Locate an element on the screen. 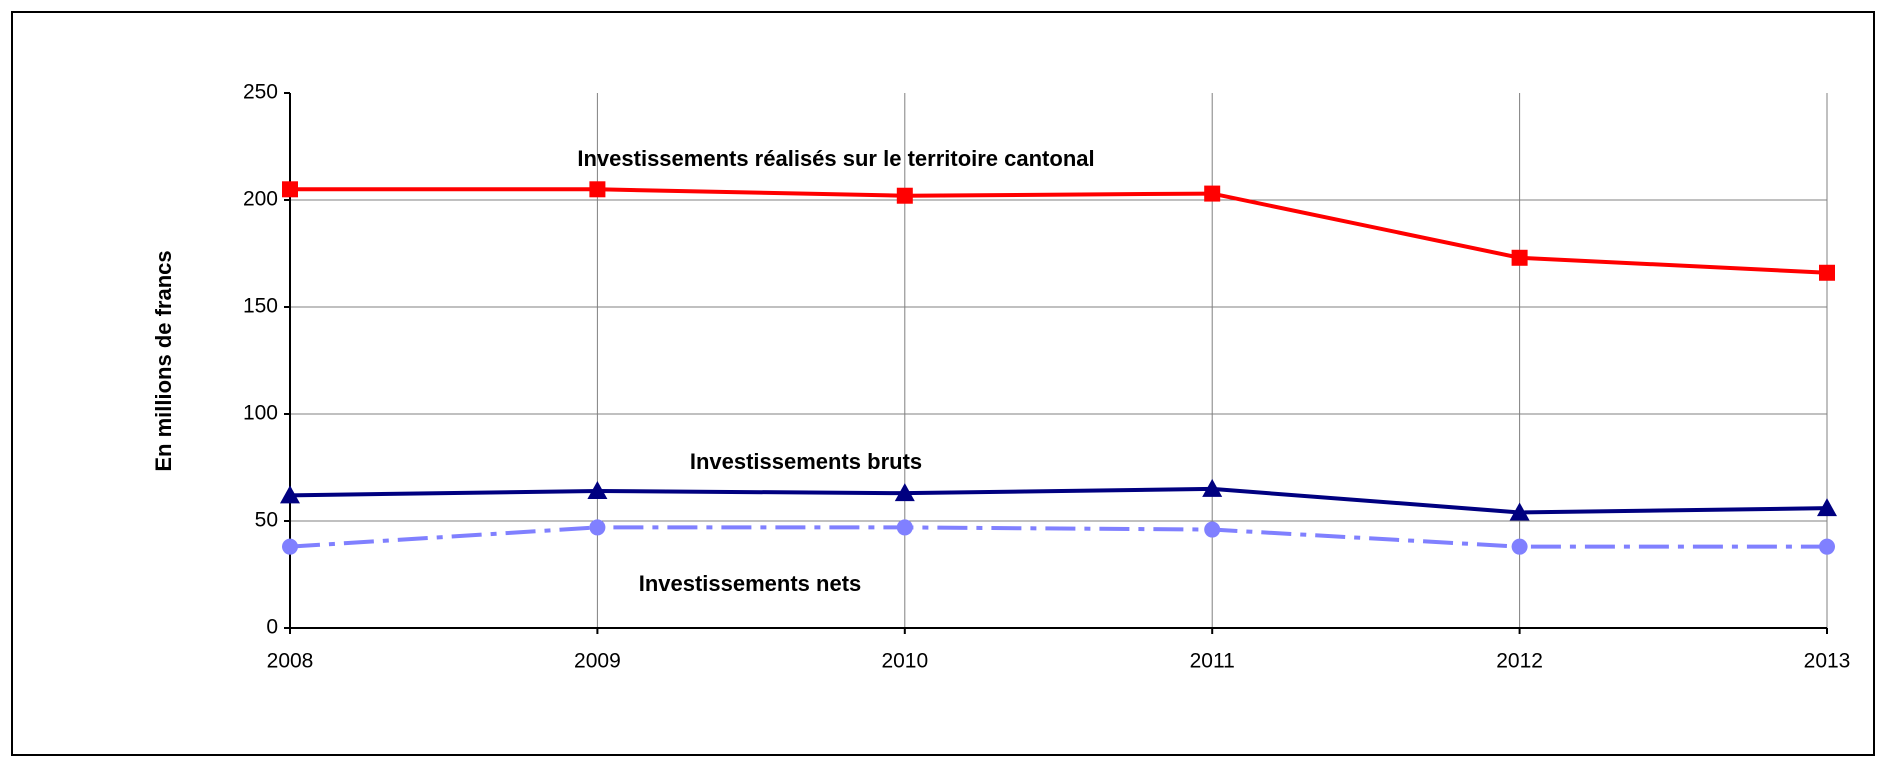 This screenshot has width=1886, height=757. x-tick-label: 2011 is located at coordinates (1212, 661).